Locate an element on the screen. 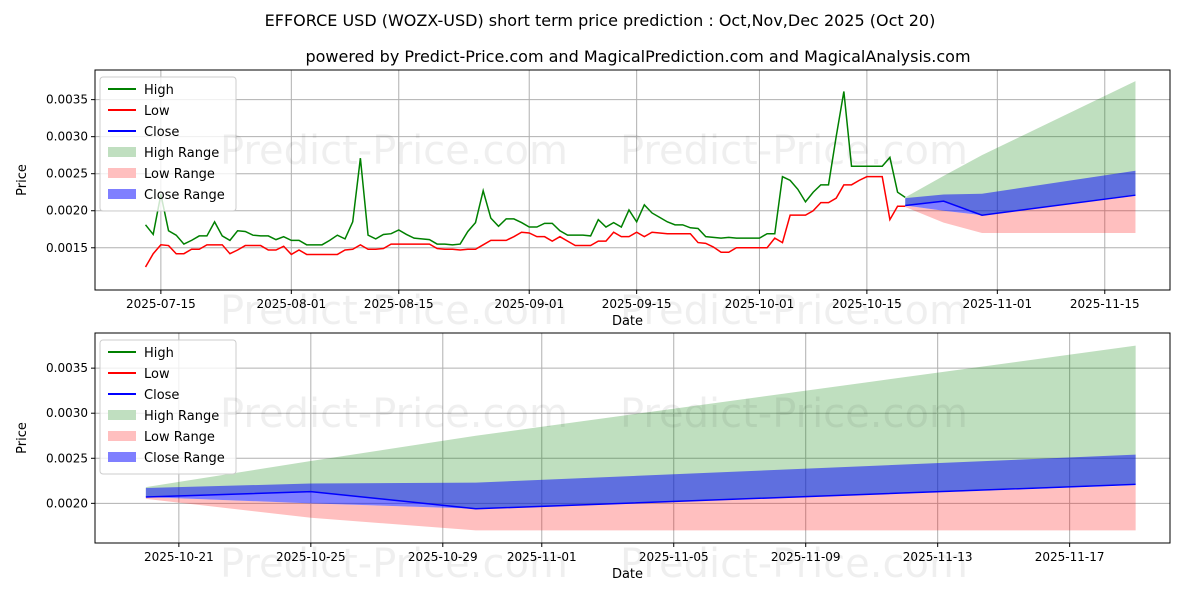 Image resolution: width=1200 pixels, height=604 pixels. x-tick-label: 2025-11-15 is located at coordinates (1105, 304).